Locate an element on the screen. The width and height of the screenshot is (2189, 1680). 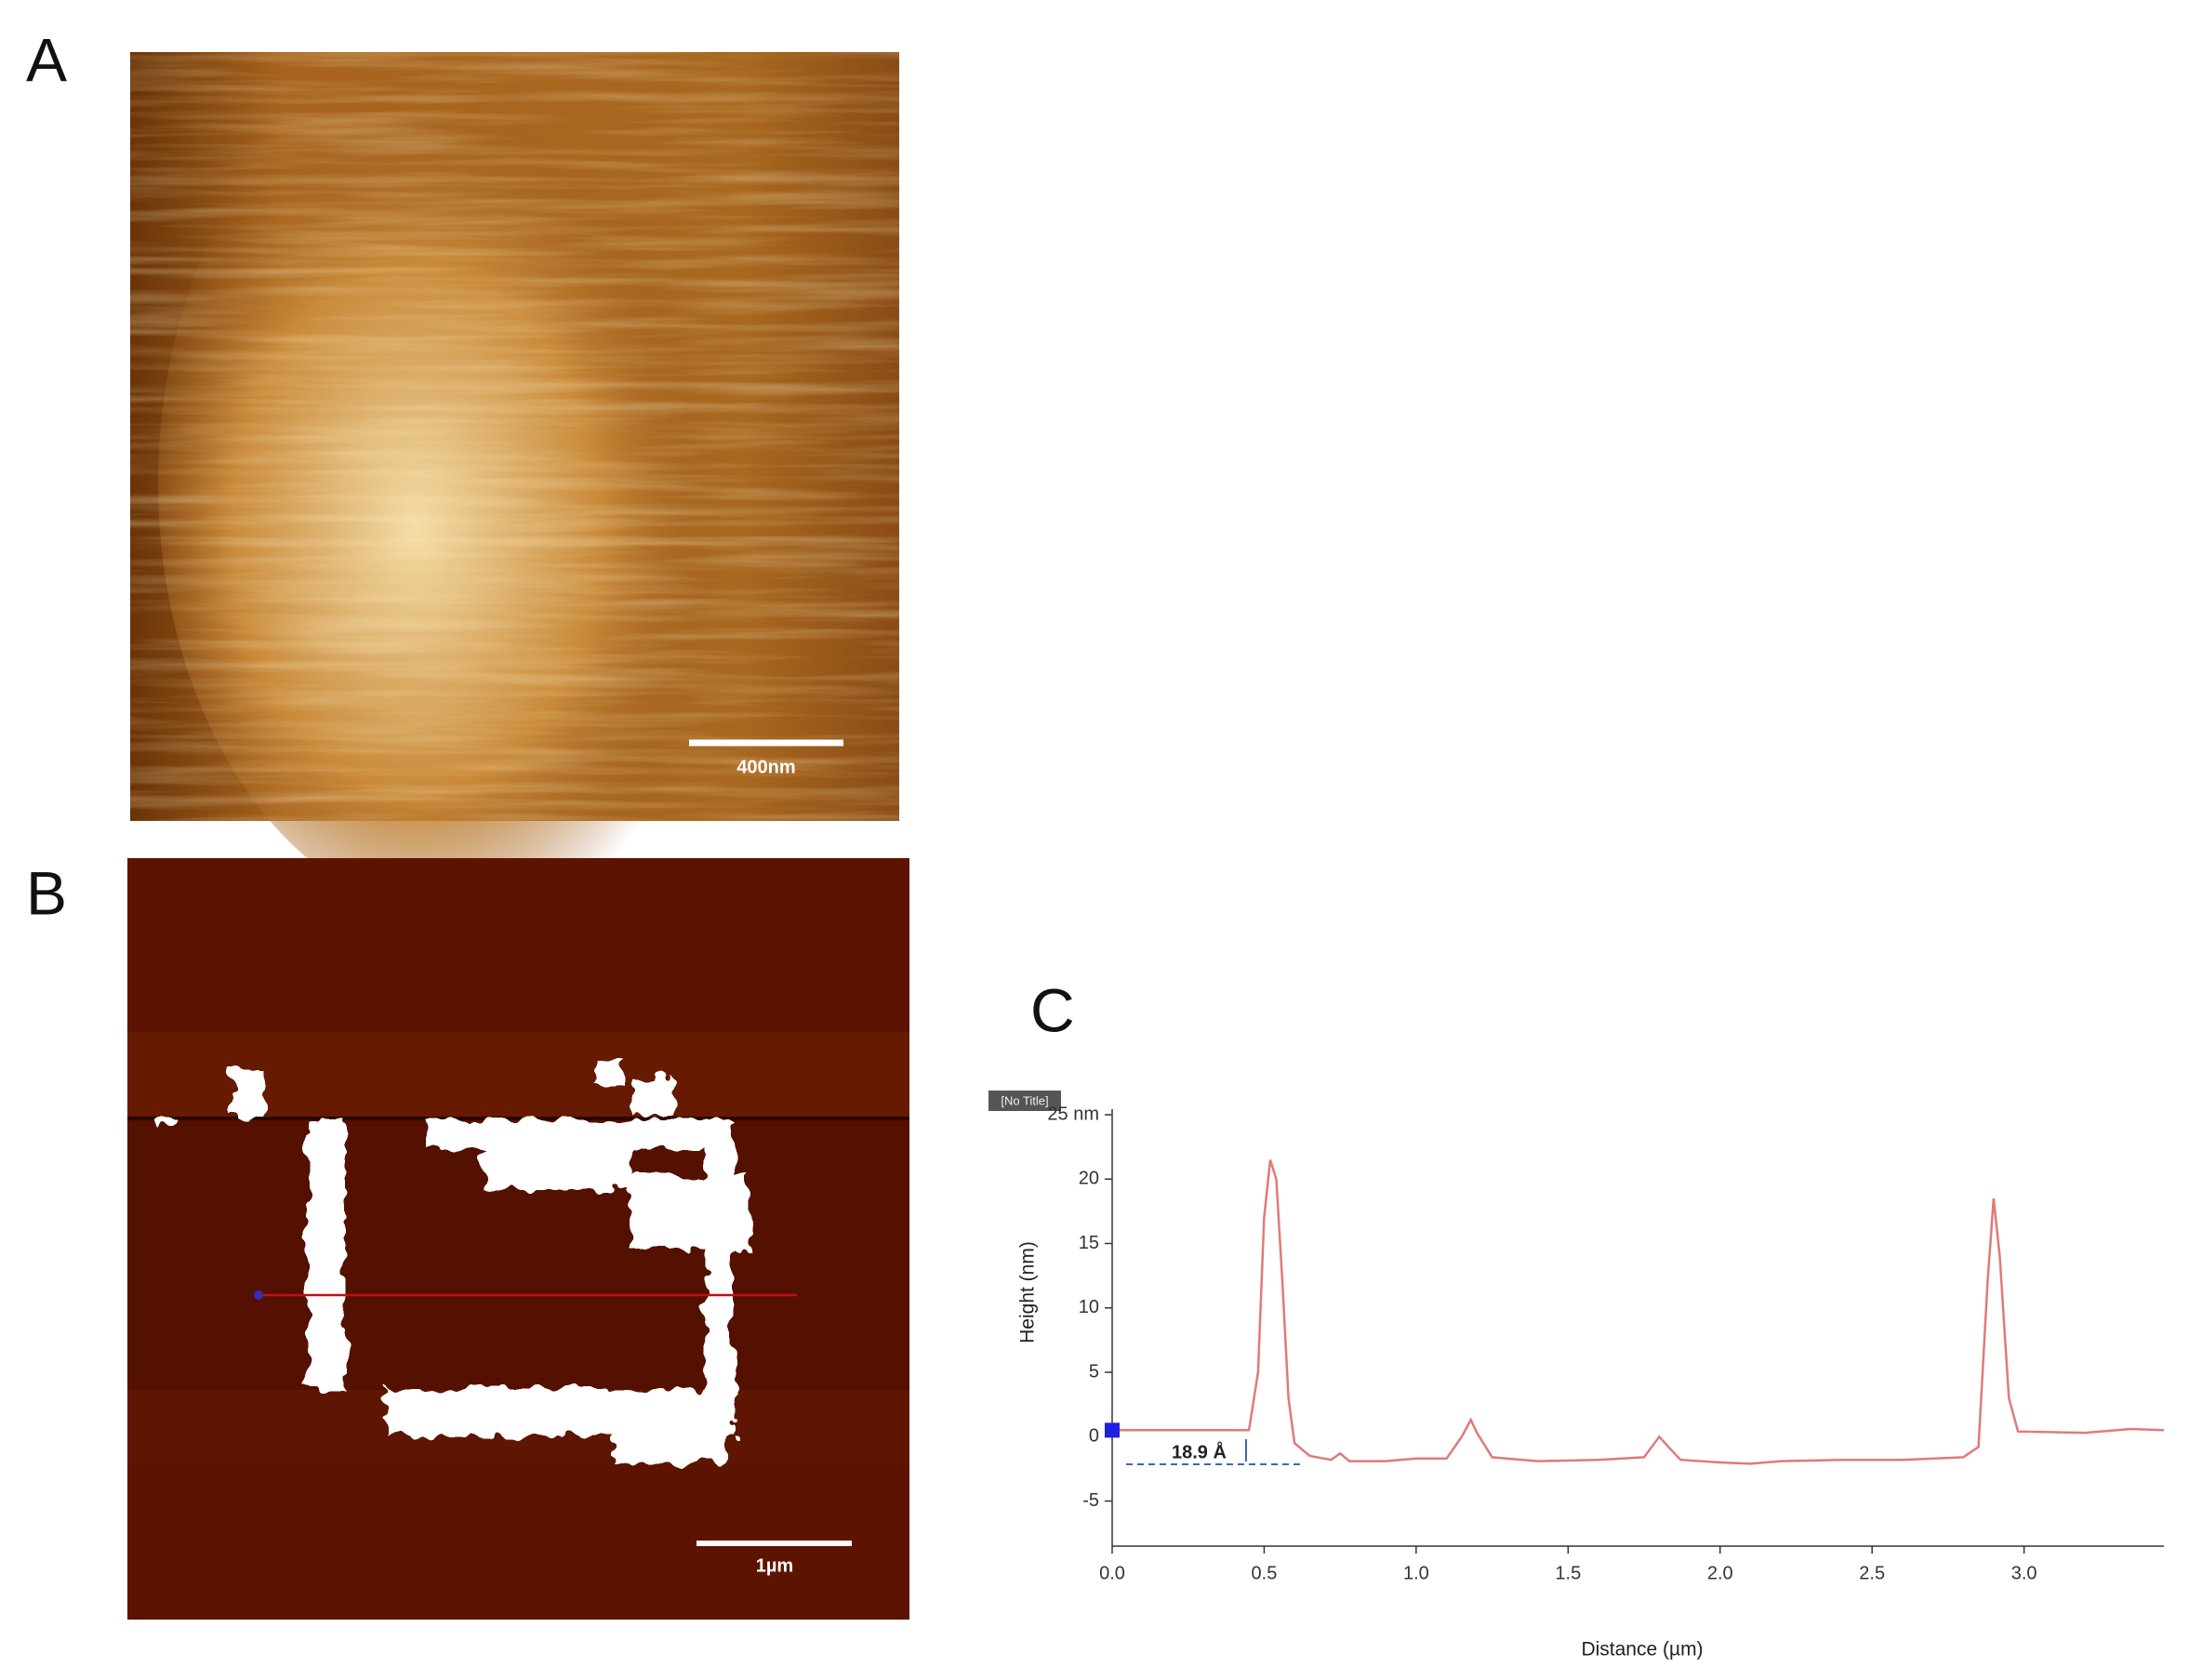
plot-title: [No Title] is located at coordinates (1024, 1100).